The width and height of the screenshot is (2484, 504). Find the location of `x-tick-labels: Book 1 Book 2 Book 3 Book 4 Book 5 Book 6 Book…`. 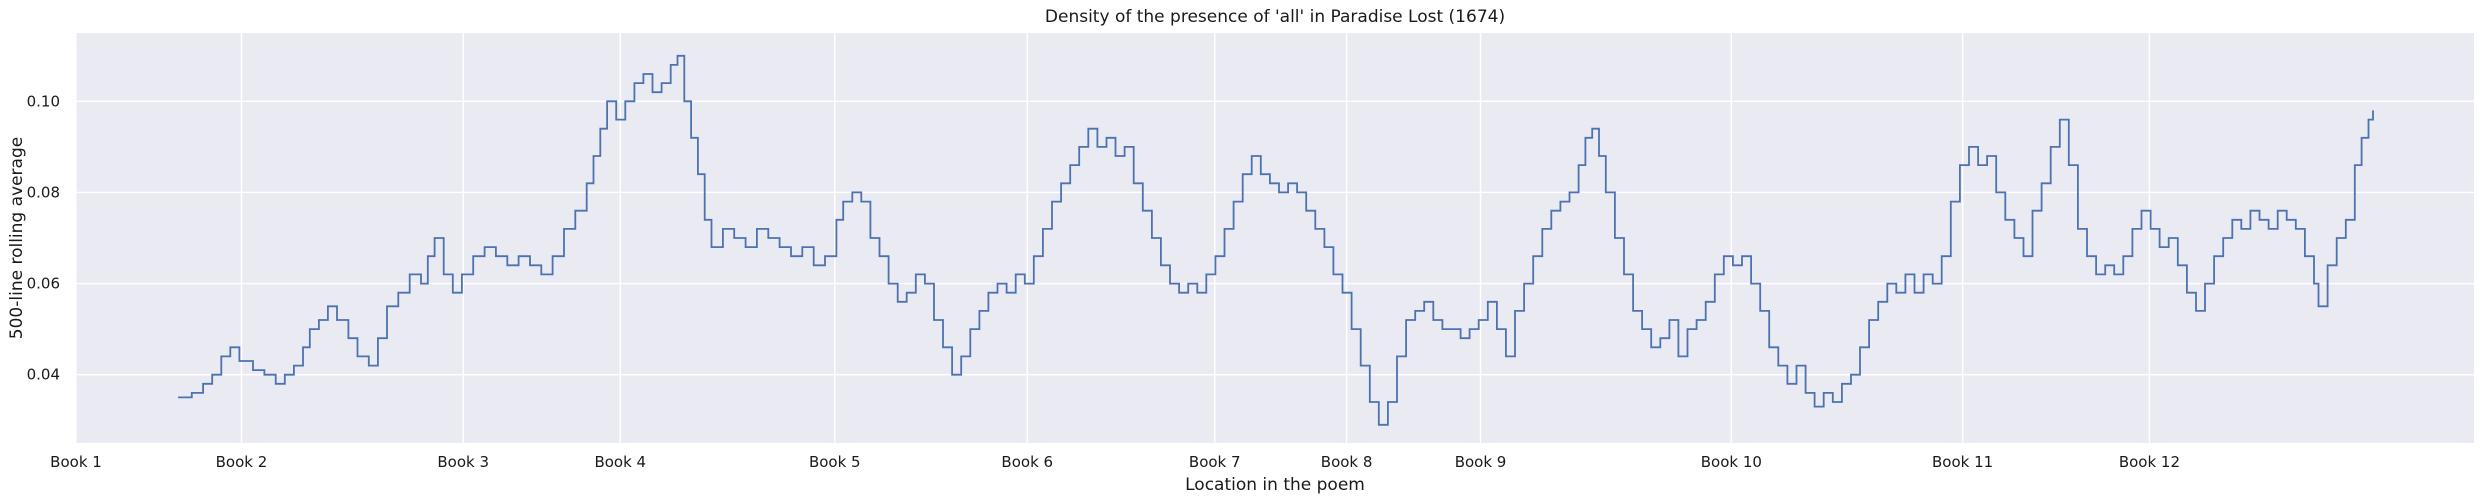

x-tick-labels: Book 1 Book 2 Book 3 Book 4 Book 5 Book 6 Book… is located at coordinates (1115, 462).